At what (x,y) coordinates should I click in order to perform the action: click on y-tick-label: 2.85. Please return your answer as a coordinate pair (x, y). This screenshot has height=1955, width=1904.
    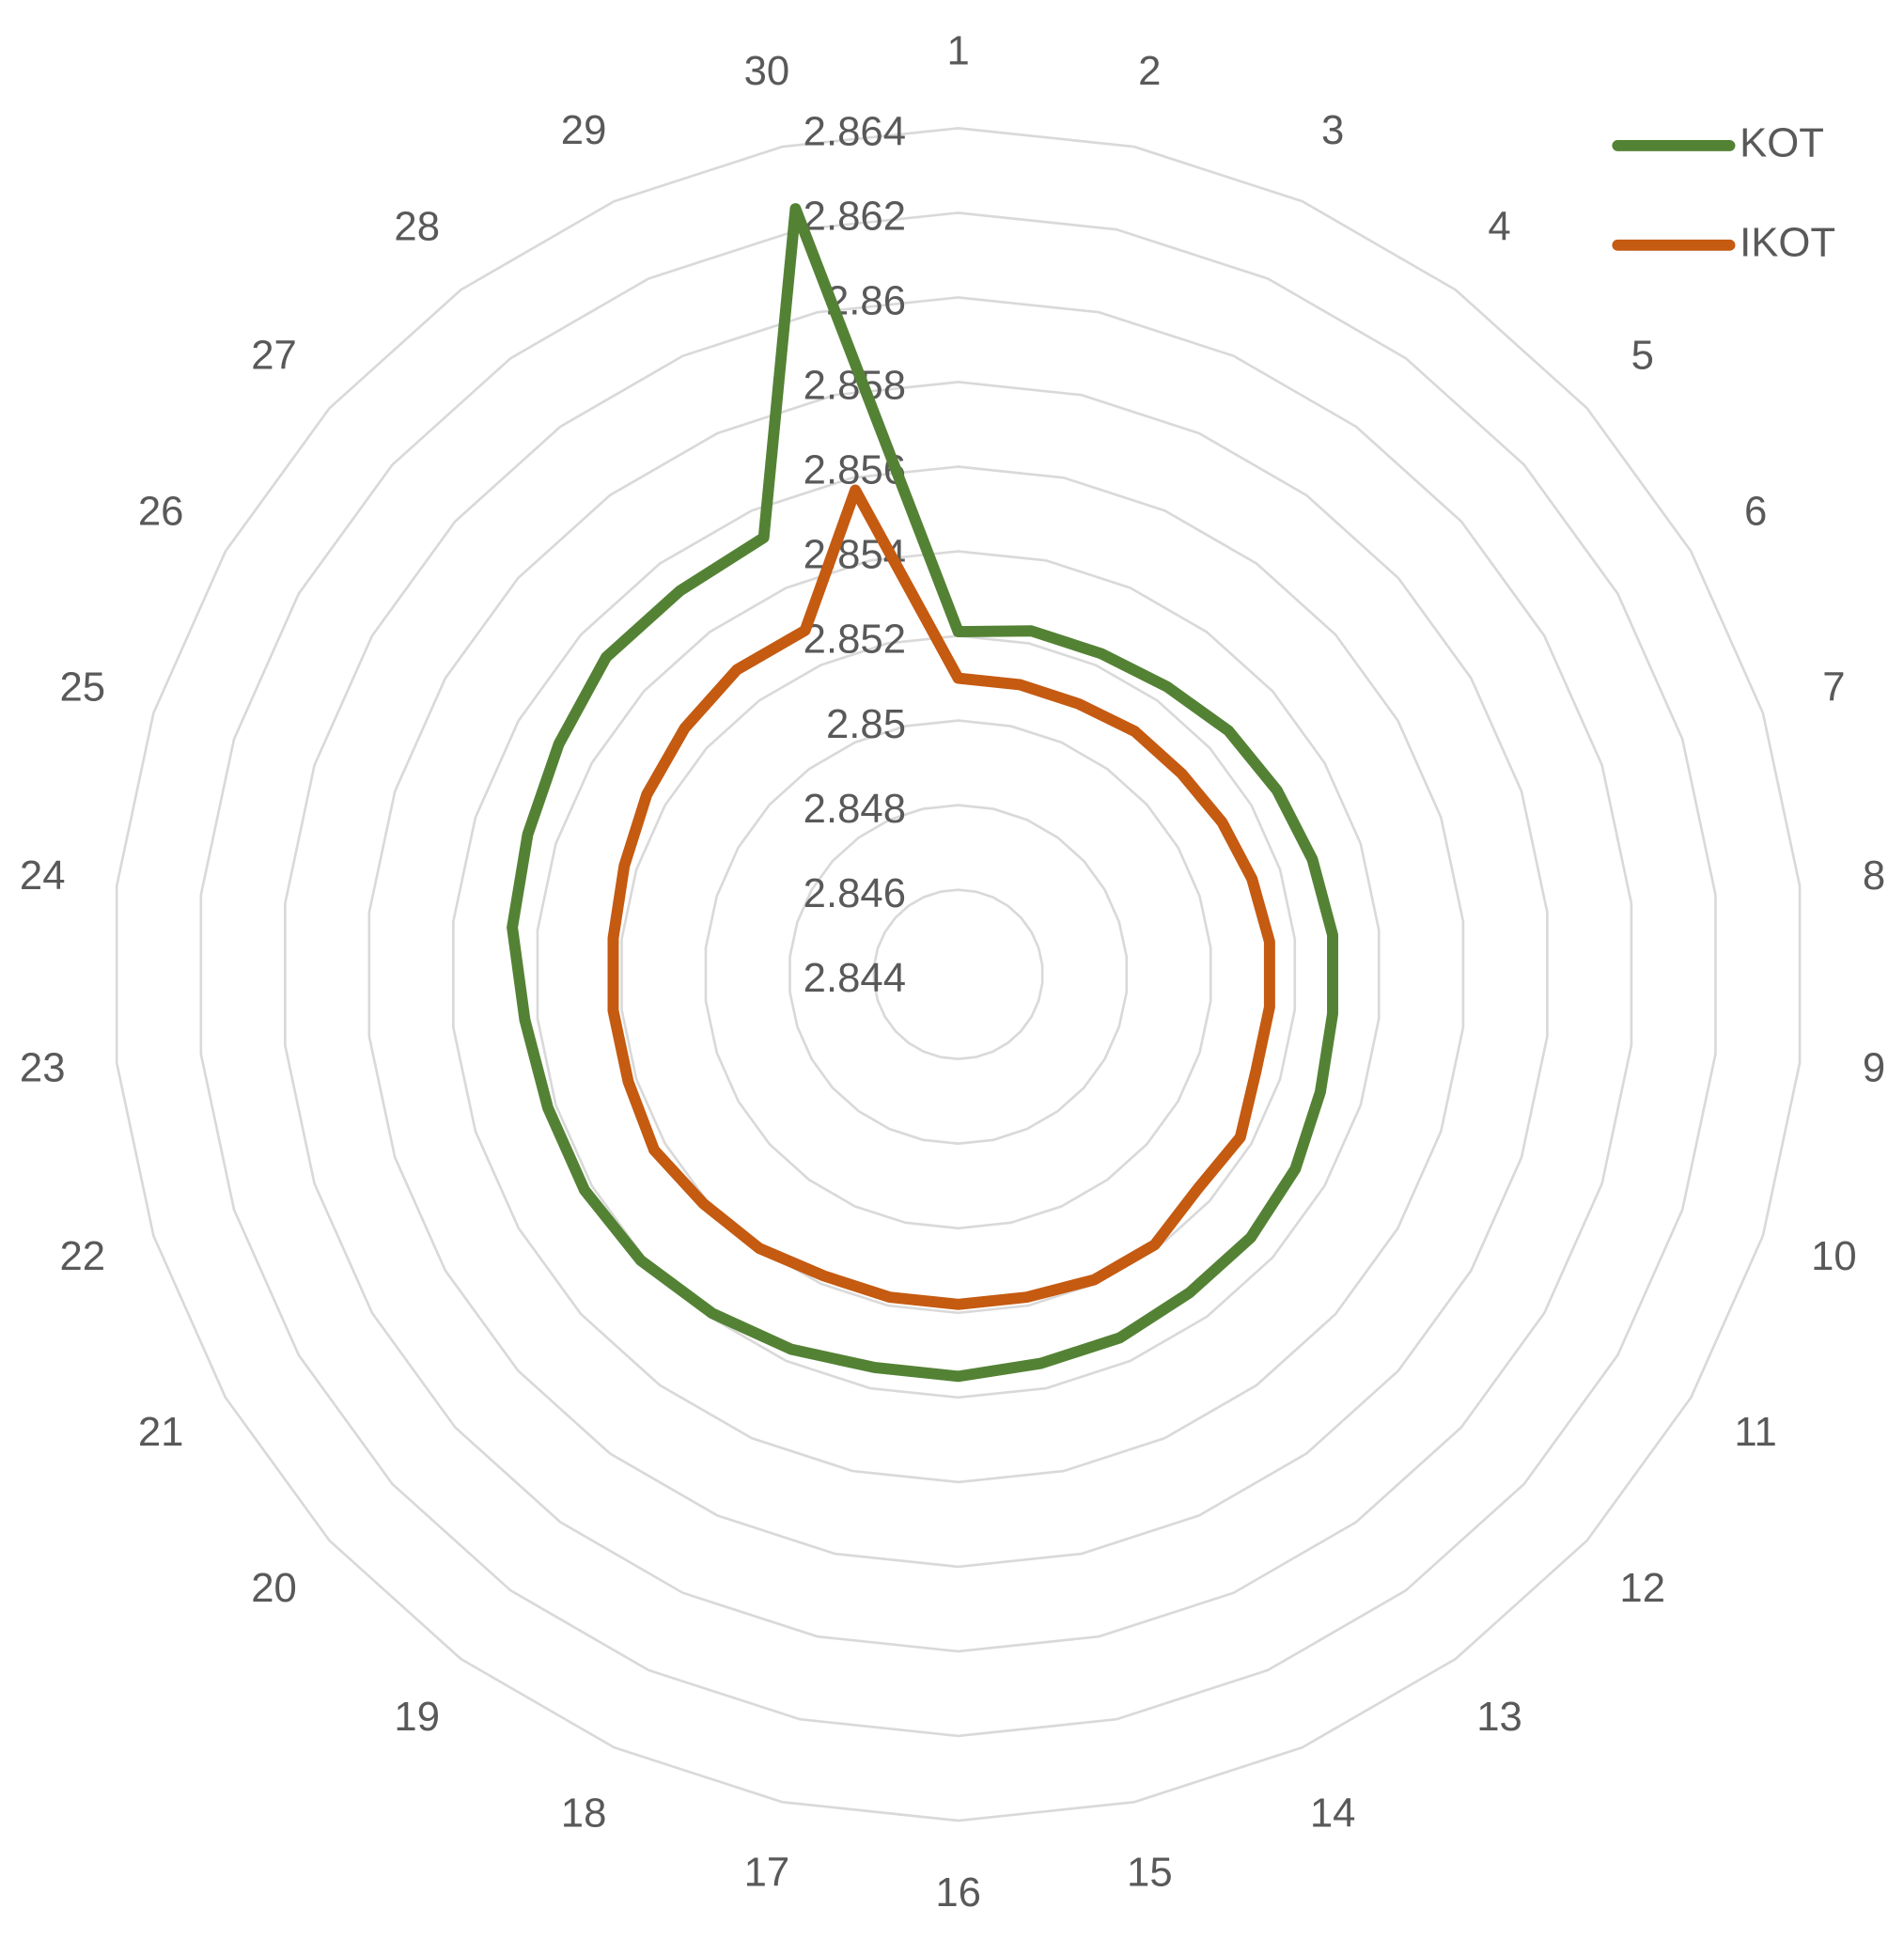
    Looking at the image, I should click on (866, 724).